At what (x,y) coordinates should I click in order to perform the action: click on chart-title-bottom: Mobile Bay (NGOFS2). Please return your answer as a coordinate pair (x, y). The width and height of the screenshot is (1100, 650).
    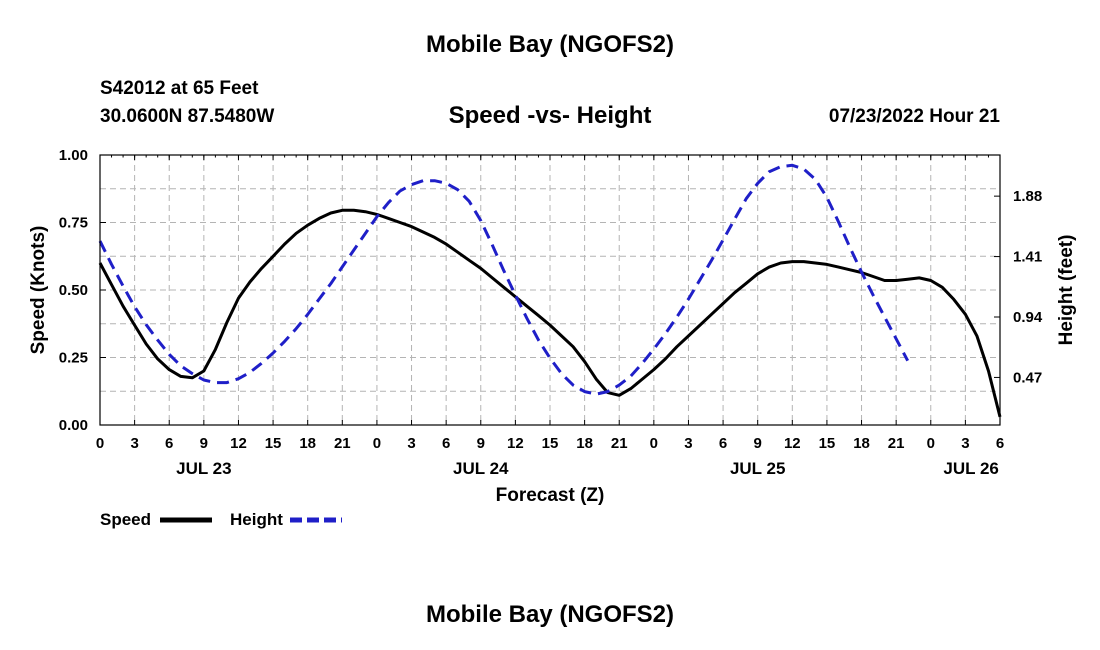
    Looking at the image, I should click on (550, 614).